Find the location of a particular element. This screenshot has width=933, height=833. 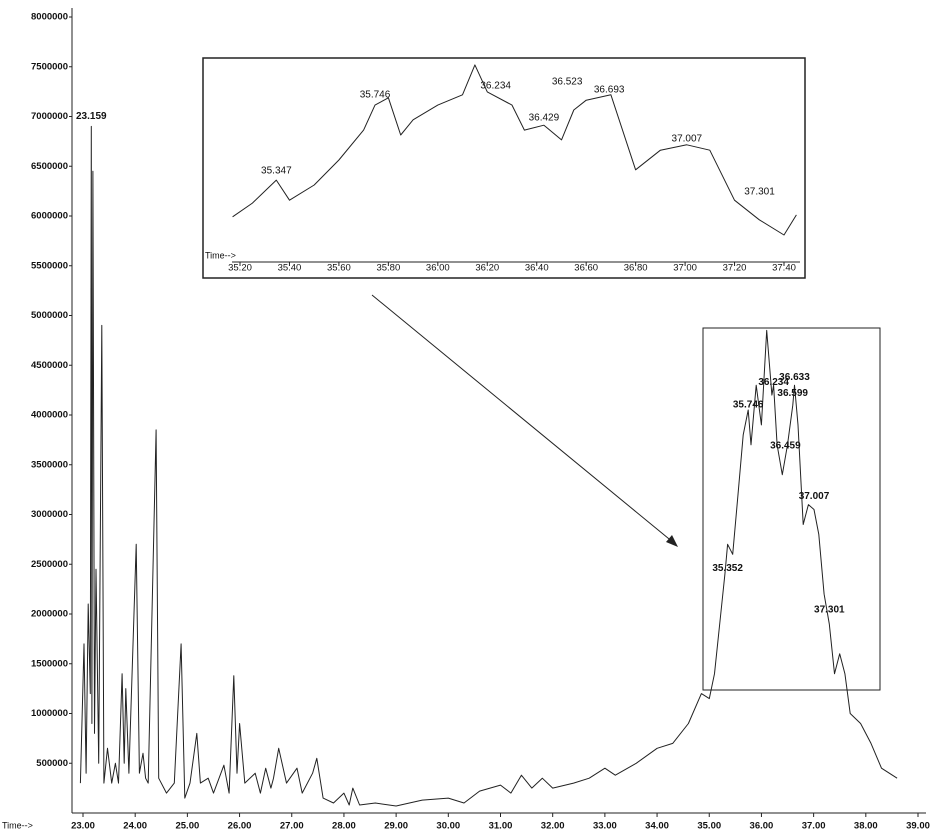

peak-label: 23.159 is located at coordinates (91, 116).